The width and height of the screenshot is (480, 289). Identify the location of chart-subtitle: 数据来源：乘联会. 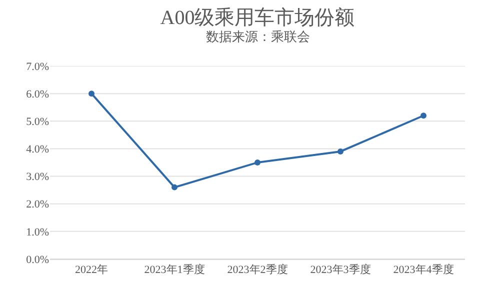
(258, 36).